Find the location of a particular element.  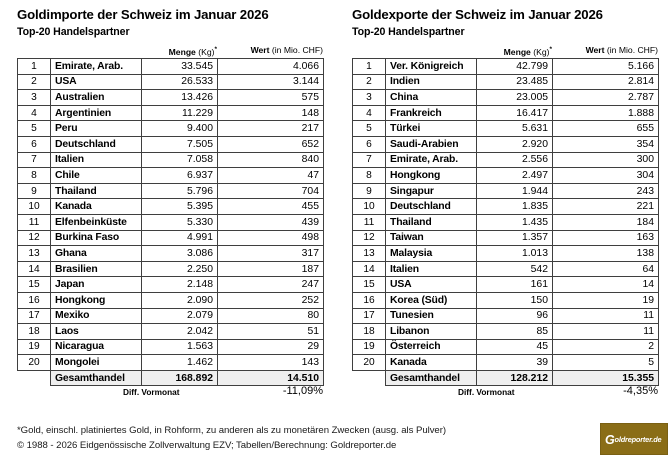

total-value: 15.355 is located at coordinates (605, 378).